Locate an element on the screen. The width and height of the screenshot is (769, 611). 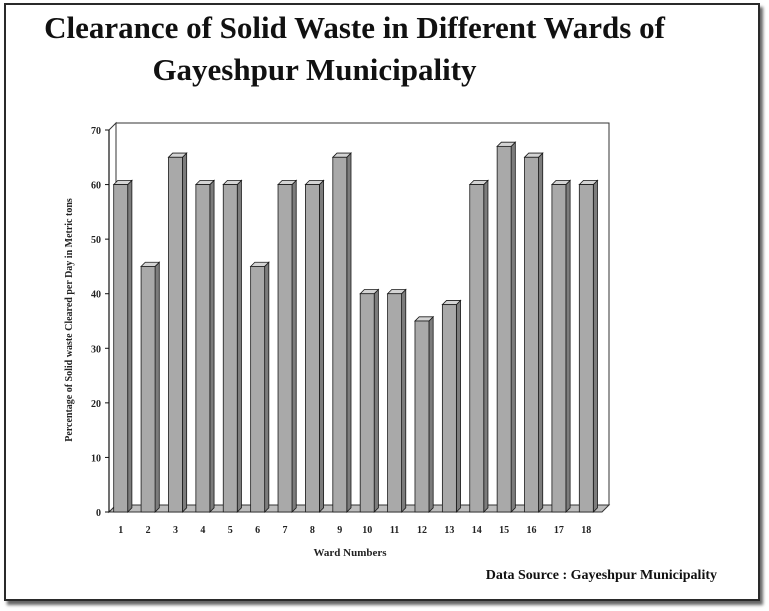
x-tick-label: 8 is located at coordinates (312, 530).